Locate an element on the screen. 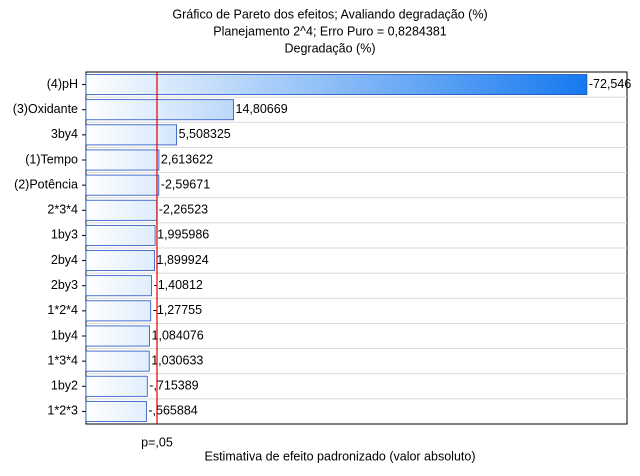 This screenshot has height=476, width=640. data-label: 1,899924 is located at coordinates (183, 260).